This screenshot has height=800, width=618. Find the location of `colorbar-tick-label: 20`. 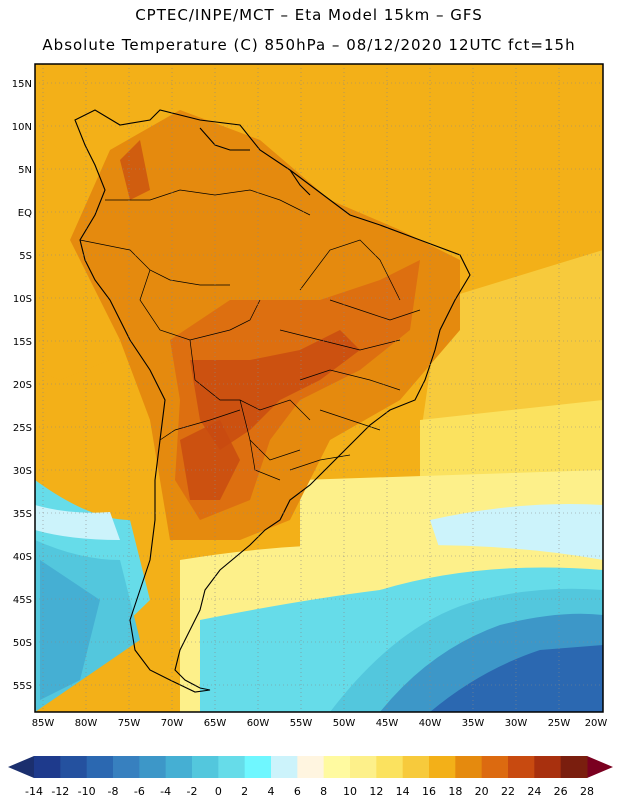

colorbar-tick-label: 20 is located at coordinates (482, 791).